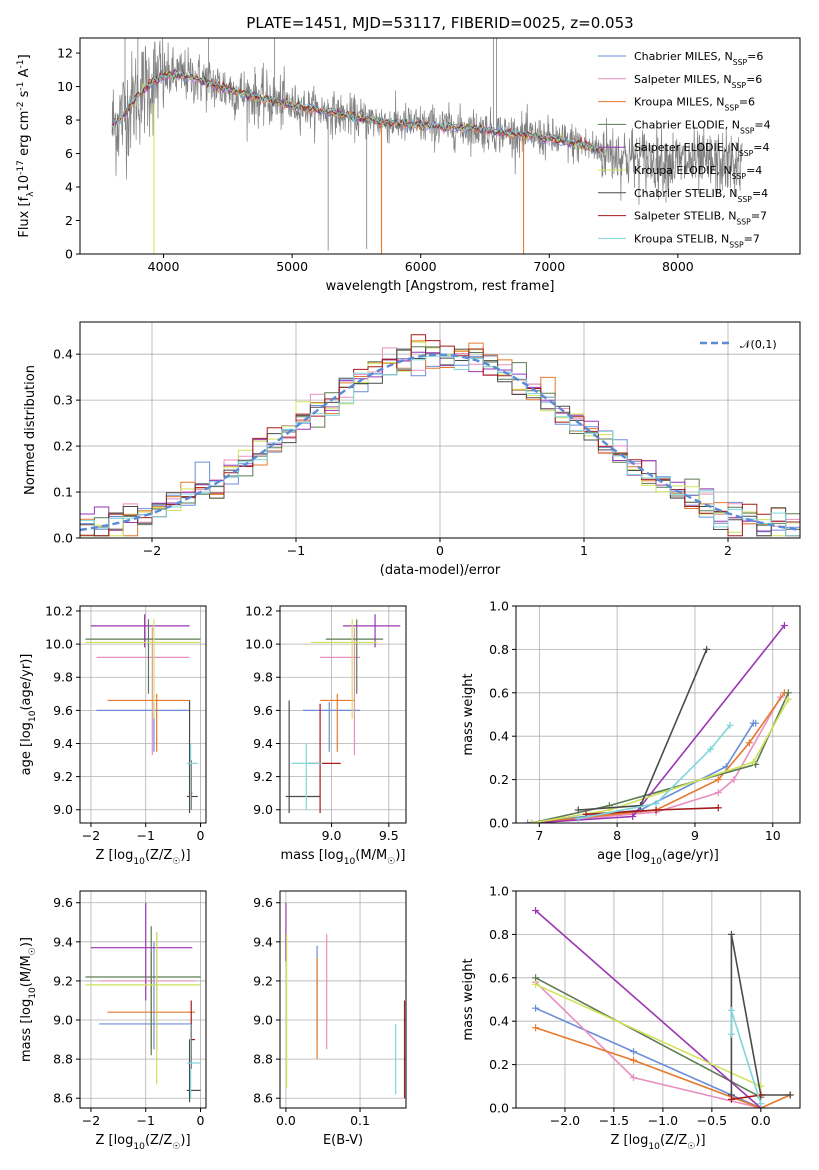  I want to click on y-tick-label: 8.6, so click(263, 1098).